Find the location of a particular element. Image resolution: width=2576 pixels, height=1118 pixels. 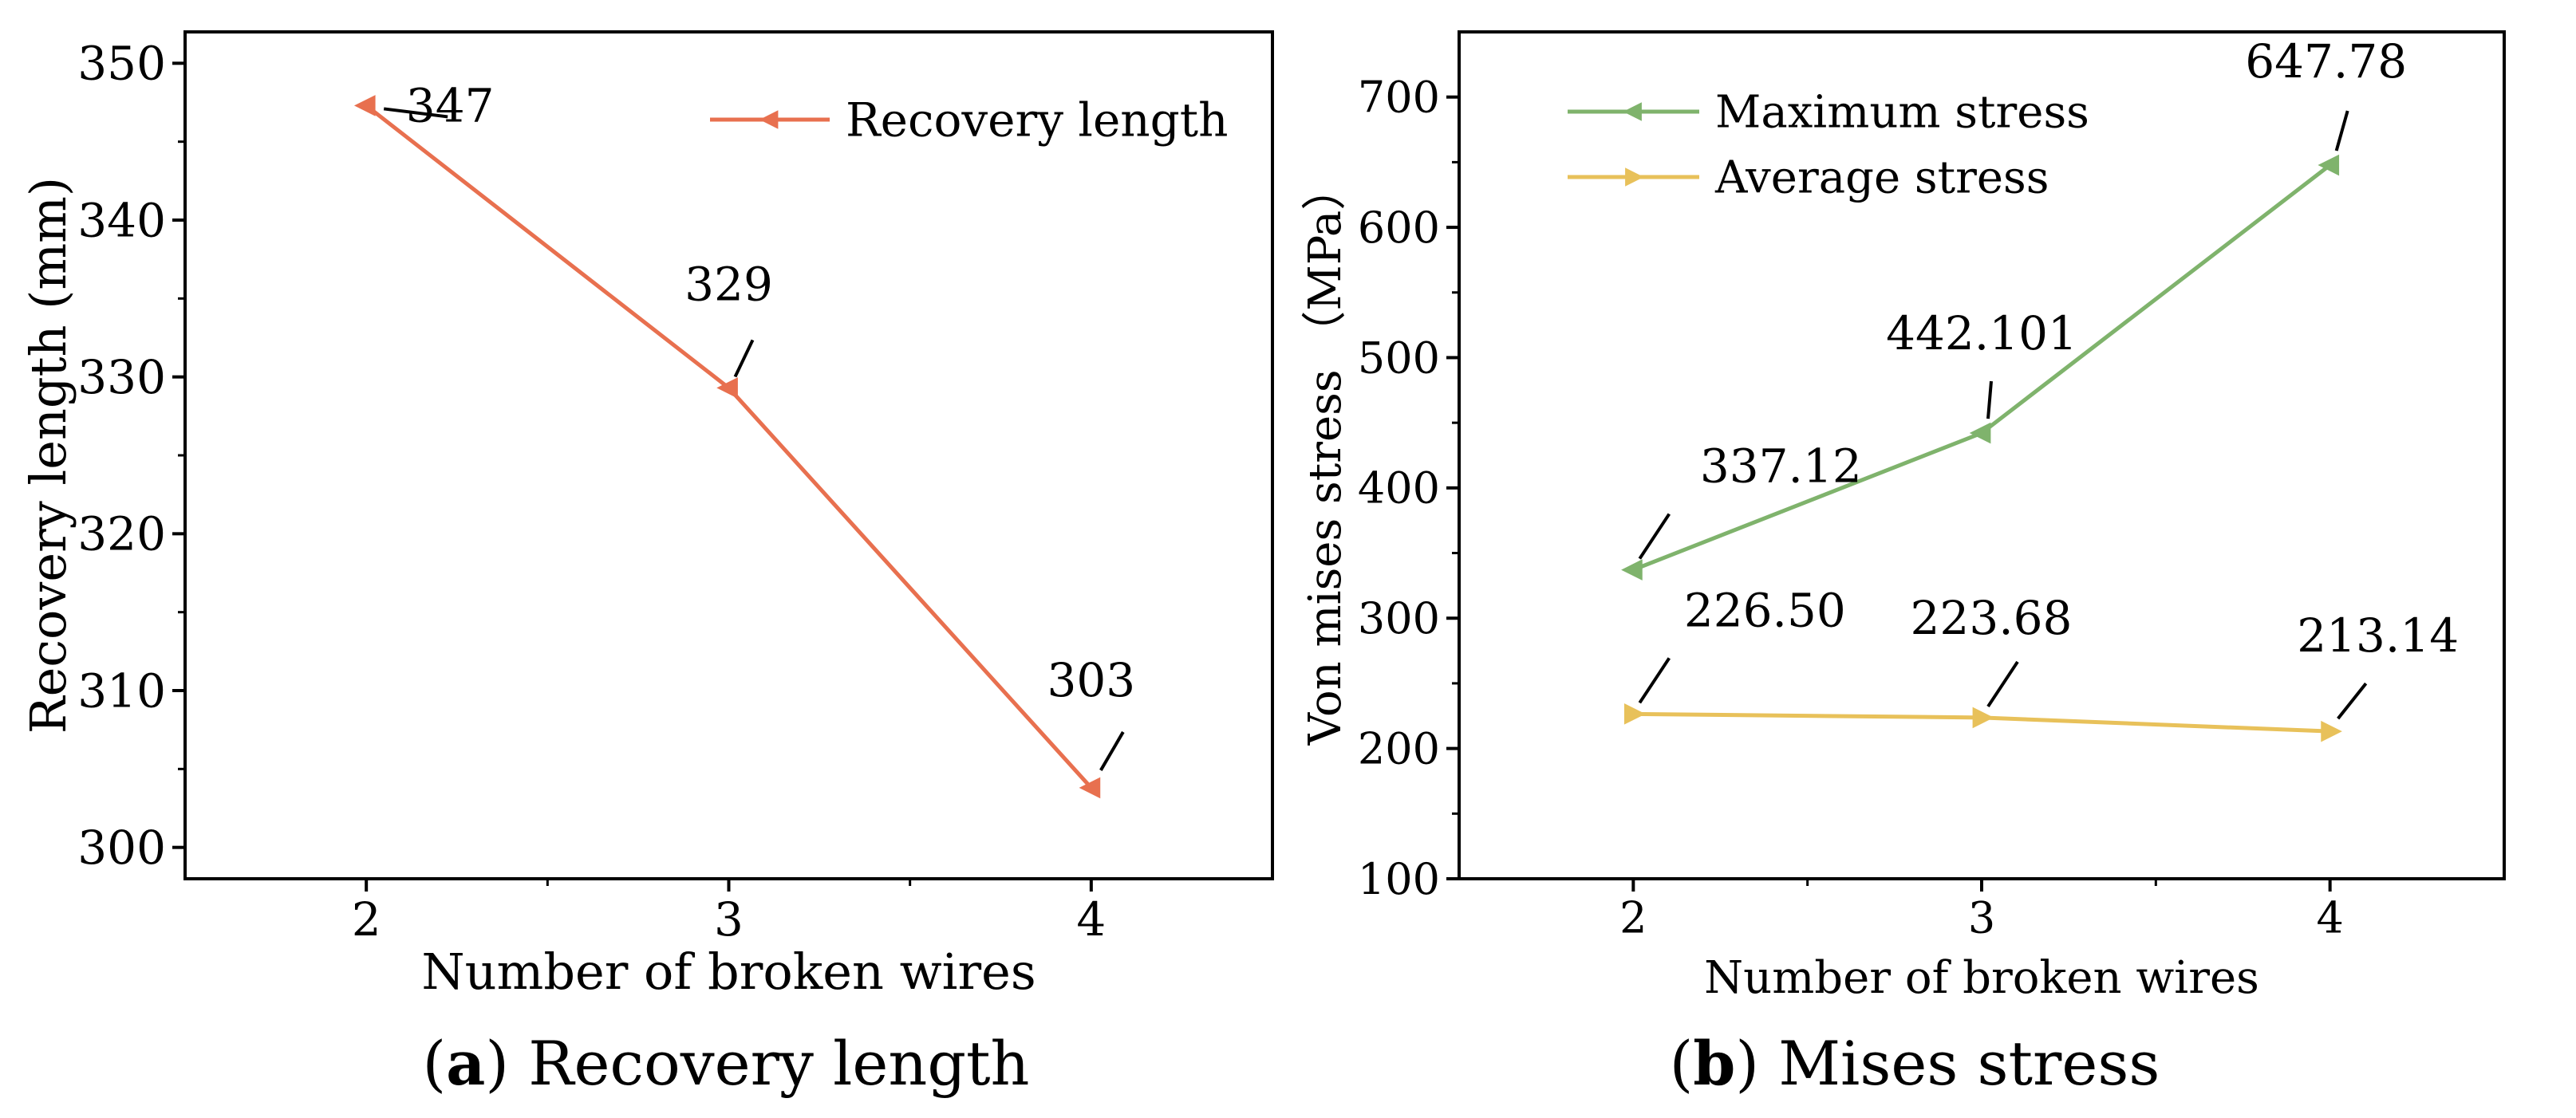

legend-label: Recovery length is located at coordinates (1037, 120).